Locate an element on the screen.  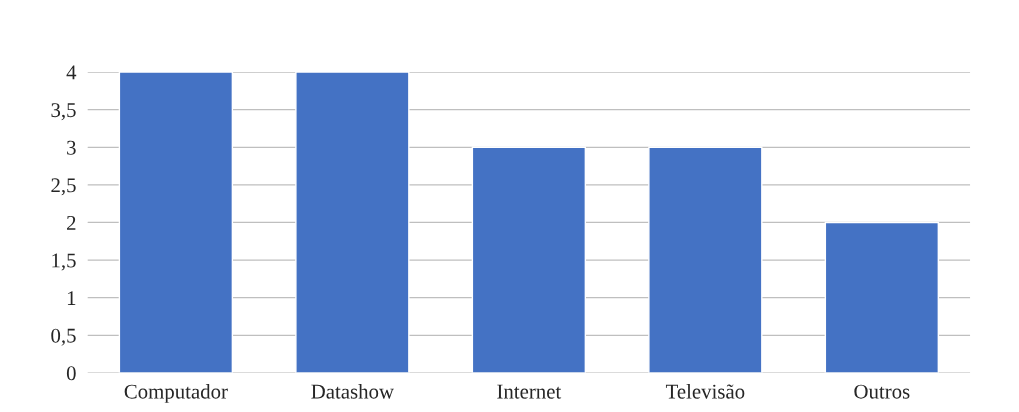
x-tick-label: Outros is located at coordinates (882, 391).